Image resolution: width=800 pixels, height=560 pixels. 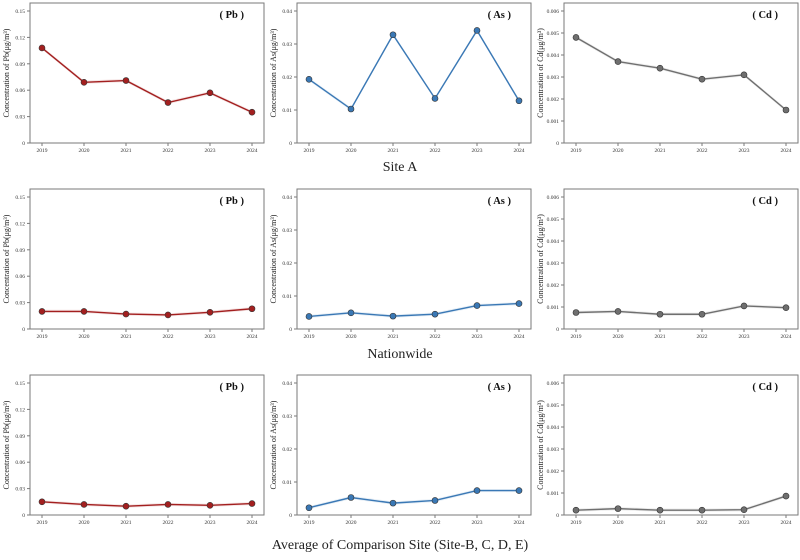 What do you see at coordinates (553, 286) in the screenshot?
I see `y-tick-label: 0.002` at bounding box center [553, 286].